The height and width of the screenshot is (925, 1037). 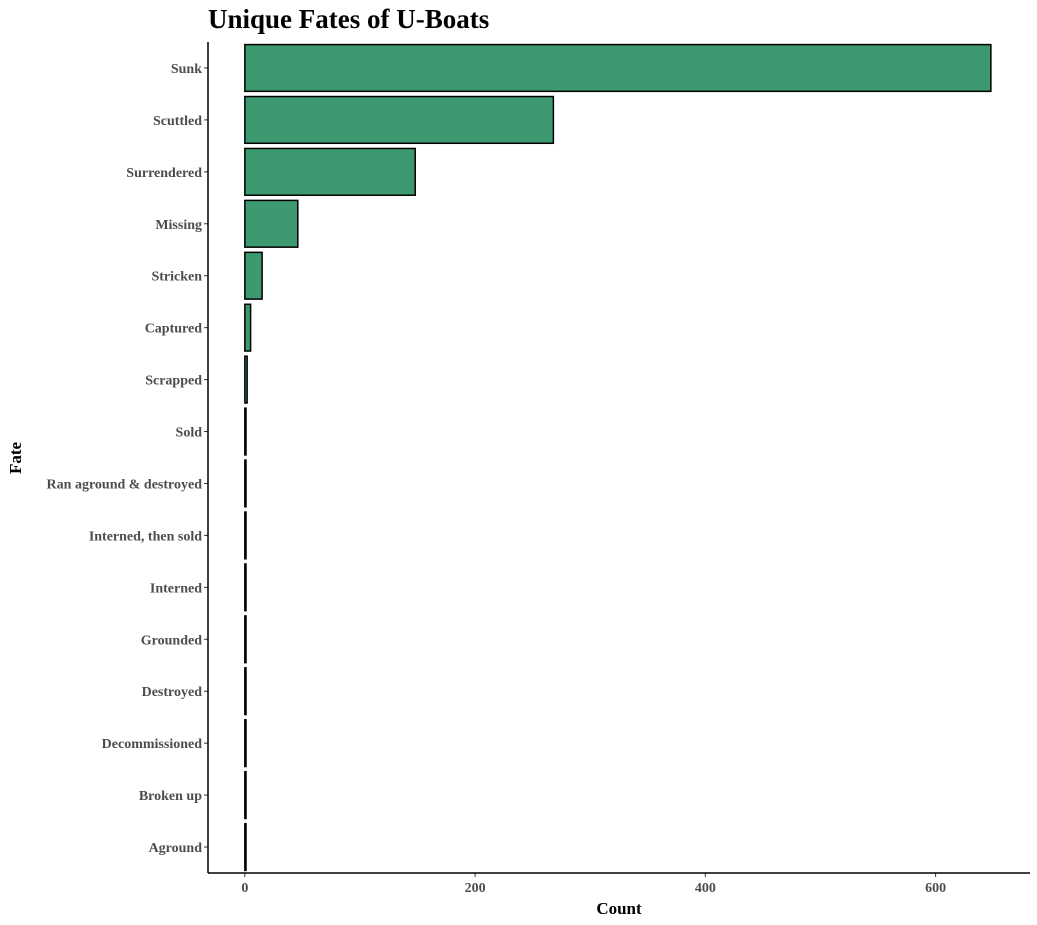 I want to click on chart-title: Unique Fates of U-Boats, so click(x=348, y=19).